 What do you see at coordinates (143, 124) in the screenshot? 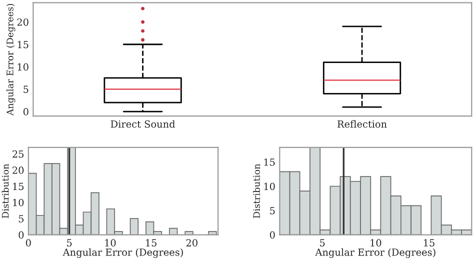
I see `x-tick-label: Direct Sound` at bounding box center [143, 124].